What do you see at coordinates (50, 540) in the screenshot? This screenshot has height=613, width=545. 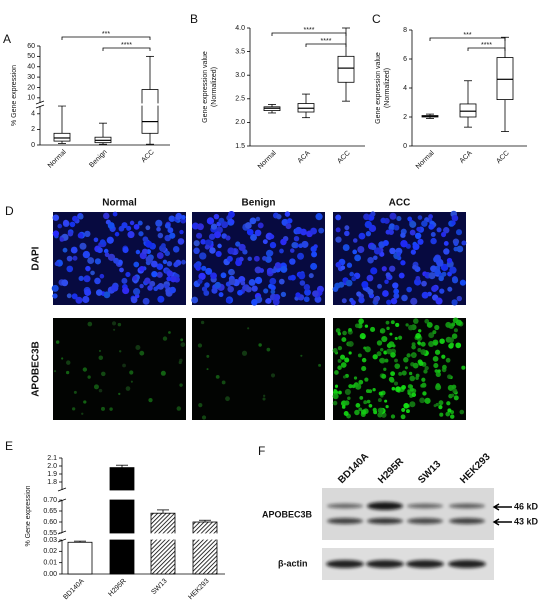 I see `y-tick-label: 0.03` at bounding box center [50, 540].